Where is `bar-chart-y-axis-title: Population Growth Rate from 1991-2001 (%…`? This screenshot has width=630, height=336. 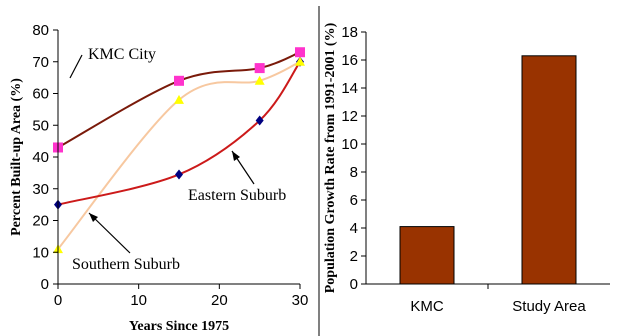
bar-chart-y-axis-title: Population Growth Rate from 1991-2001 (%… is located at coordinates (330, 157).